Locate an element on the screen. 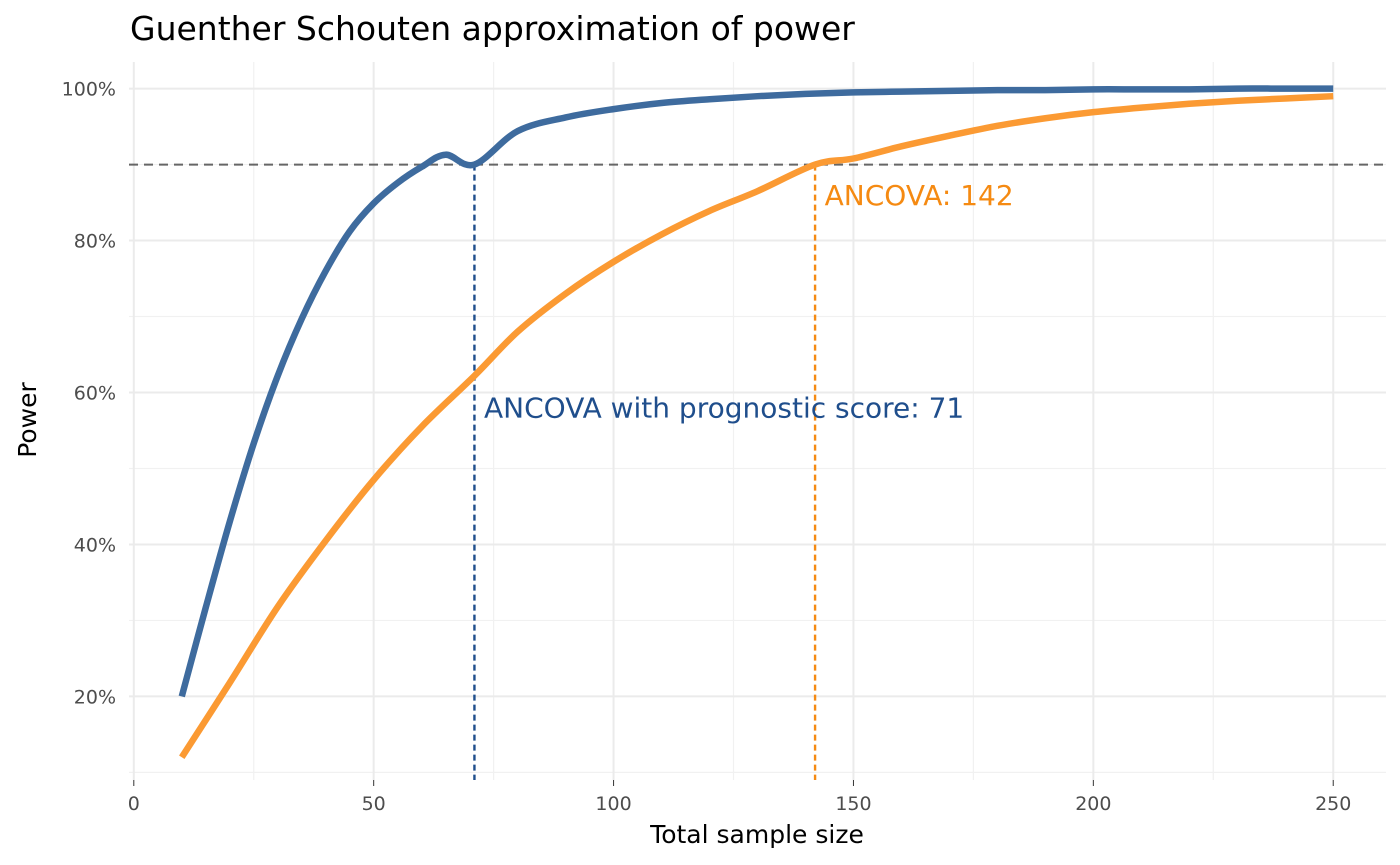  chart-title: Guenther Schouten approximation of power is located at coordinates (492, 28).